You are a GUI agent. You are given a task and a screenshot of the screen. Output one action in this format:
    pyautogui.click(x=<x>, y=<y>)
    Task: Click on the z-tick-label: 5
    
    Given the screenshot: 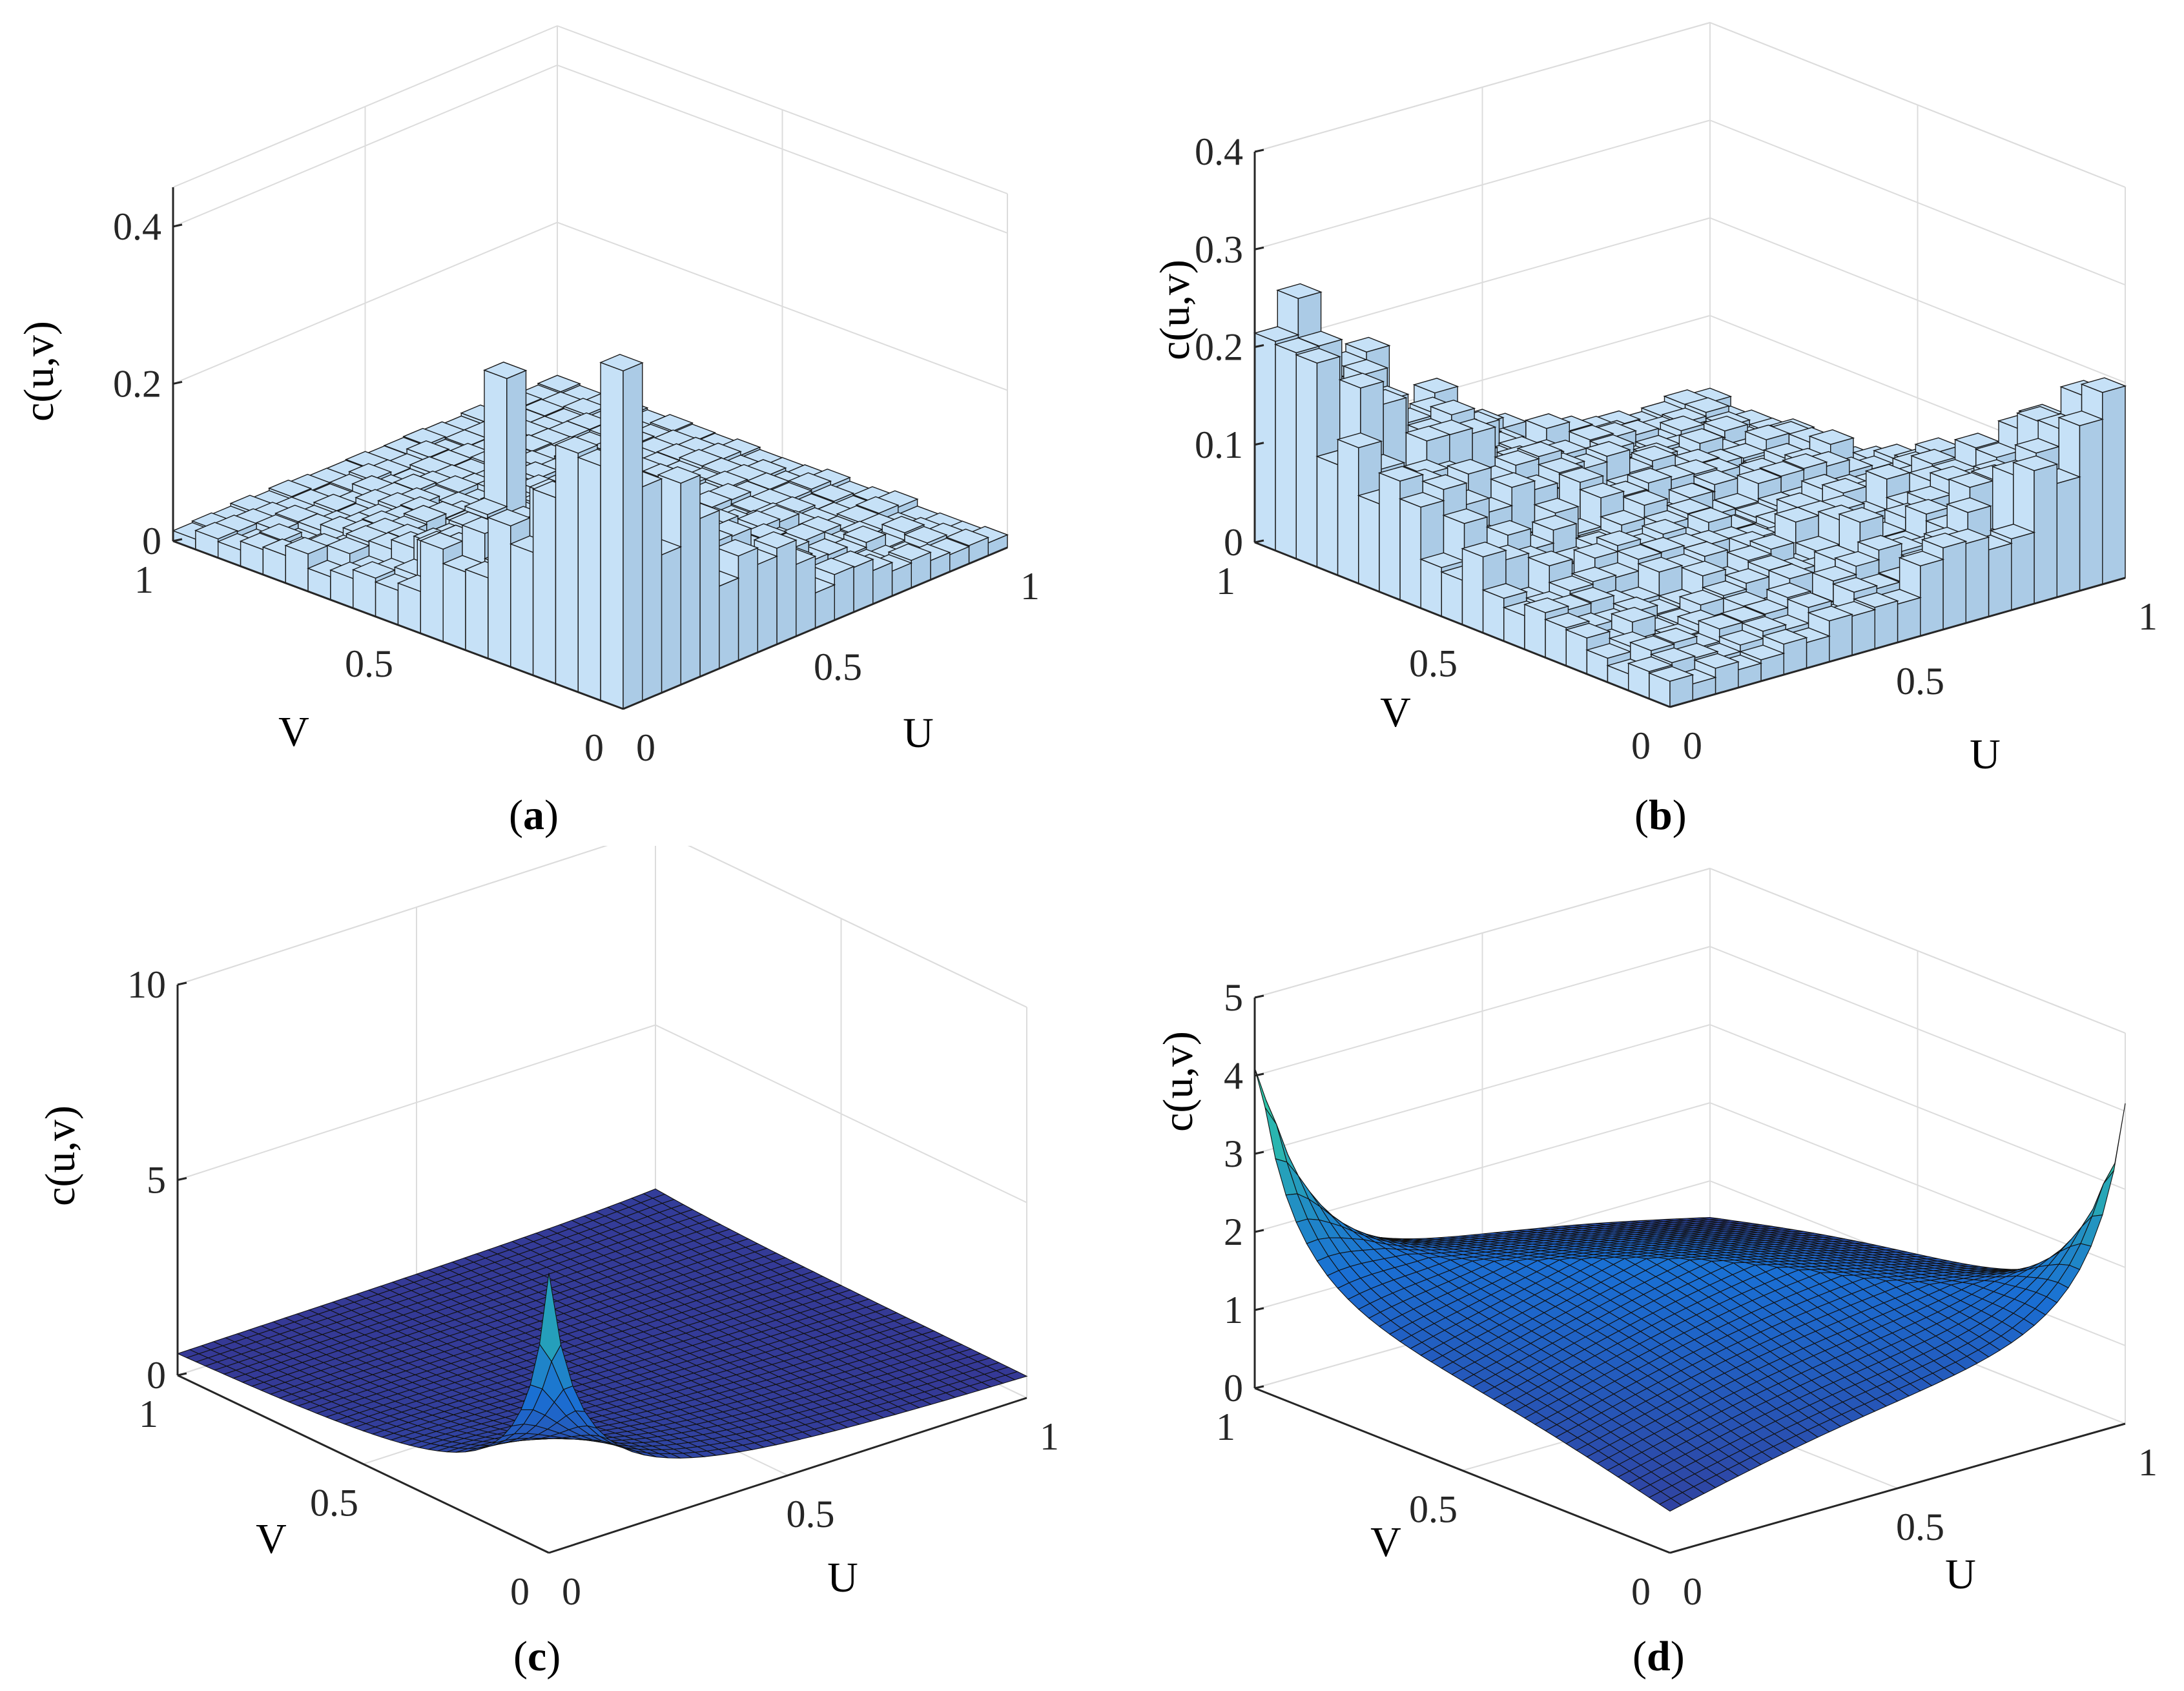 What is the action you would take?
    pyautogui.click(x=156, y=1180)
    